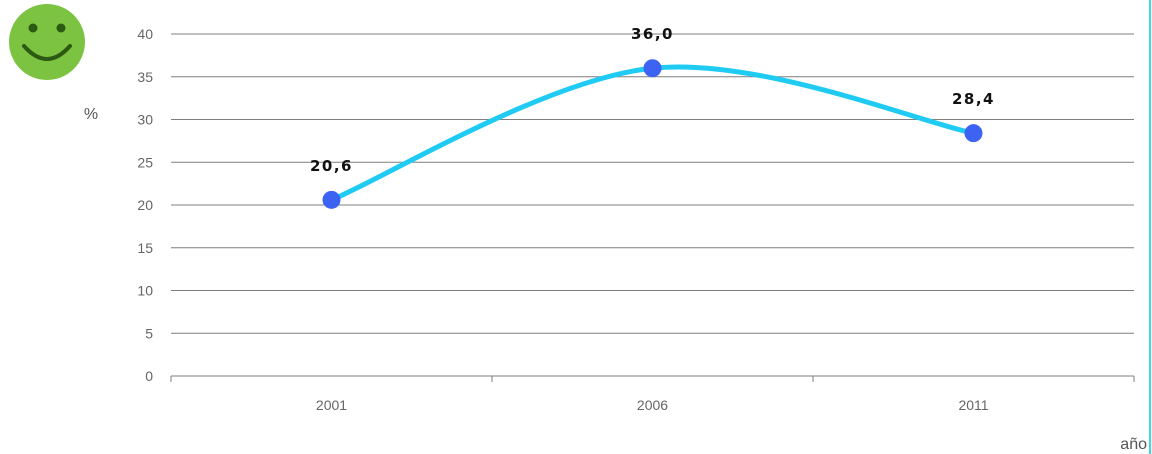 The image size is (1152, 454). What do you see at coordinates (652, 34) in the screenshot?
I see `data-label: 36,0` at bounding box center [652, 34].